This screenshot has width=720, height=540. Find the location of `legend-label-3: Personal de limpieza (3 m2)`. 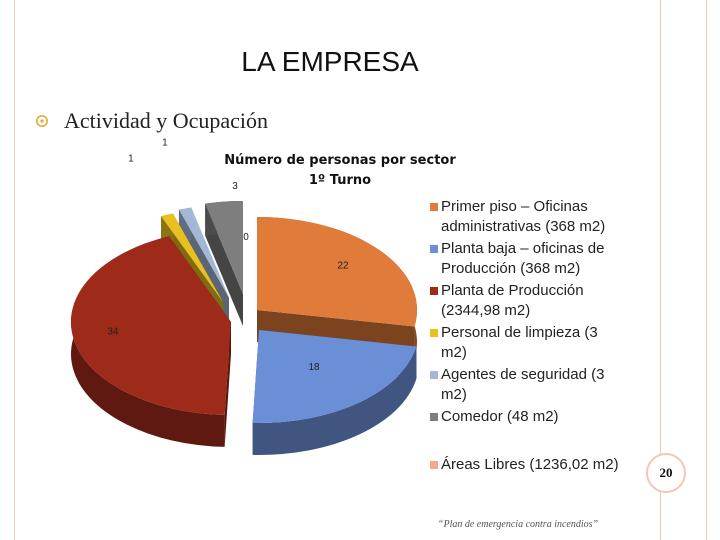

legend-label-3: Personal de limpieza (3 m2) is located at coordinates (519, 342).